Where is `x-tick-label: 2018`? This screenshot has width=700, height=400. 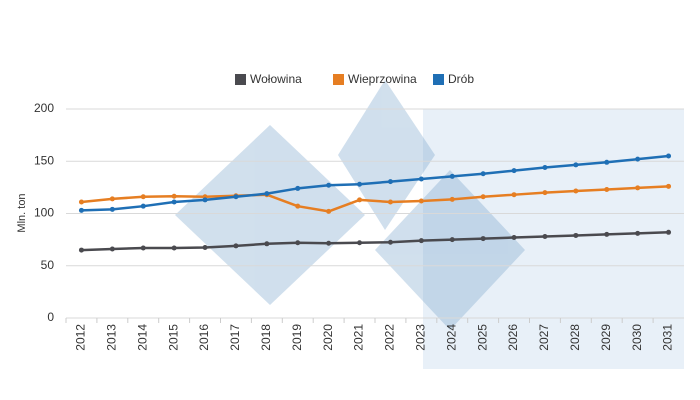 x-tick-label: 2018 is located at coordinates (266, 337).